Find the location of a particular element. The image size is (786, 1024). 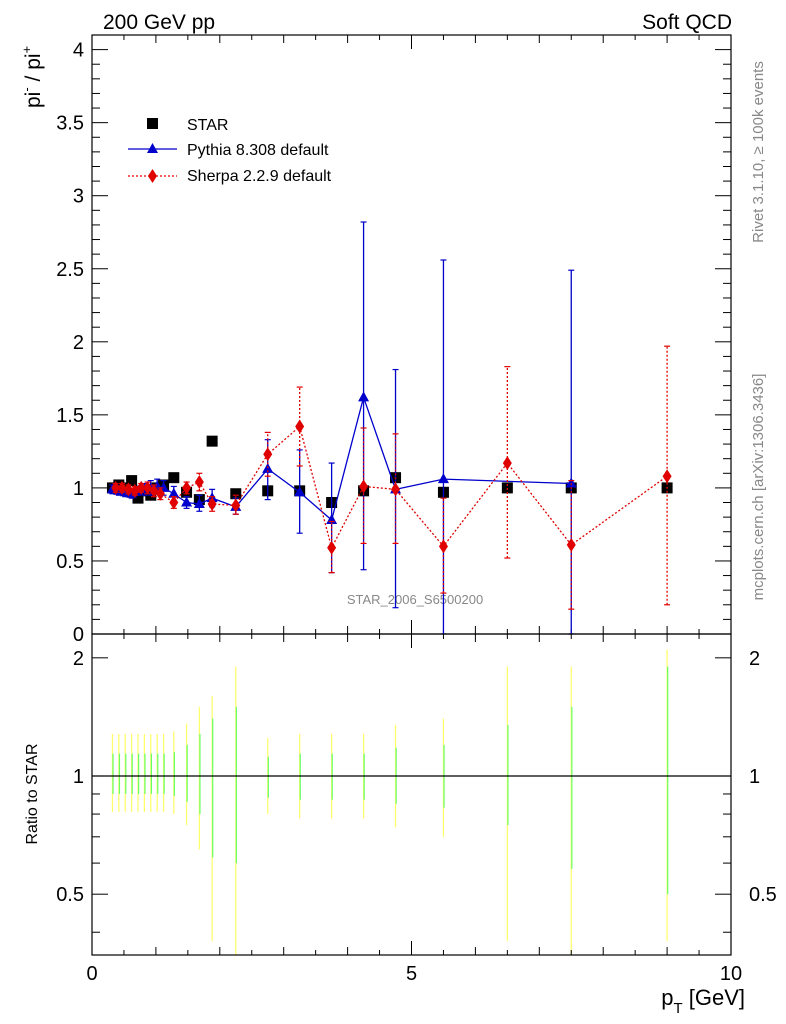

x-label-sub: T is located at coordinates (677, 1008).